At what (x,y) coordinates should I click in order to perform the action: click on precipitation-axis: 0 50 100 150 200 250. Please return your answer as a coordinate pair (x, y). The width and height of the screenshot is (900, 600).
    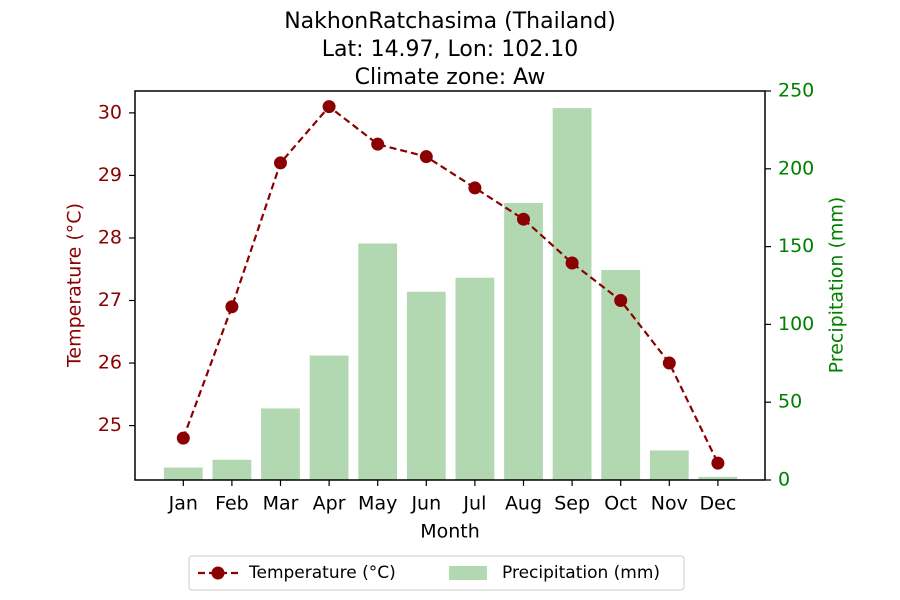
    Looking at the image, I should click on (789, 285).